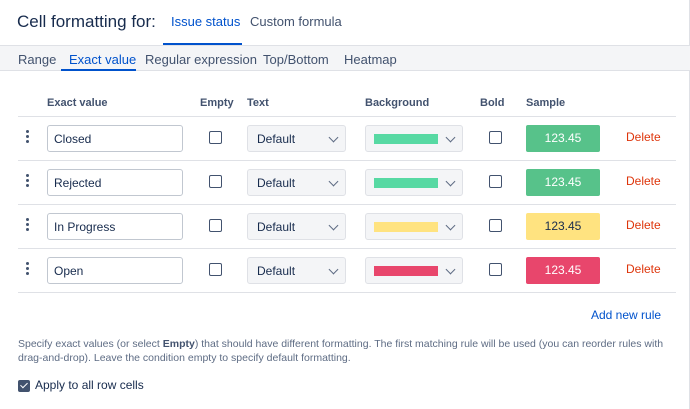 This screenshot has height=409, width=690. Describe the element at coordinates (98, 70) in the screenshot. I see `active-subtab-indicator` at that location.